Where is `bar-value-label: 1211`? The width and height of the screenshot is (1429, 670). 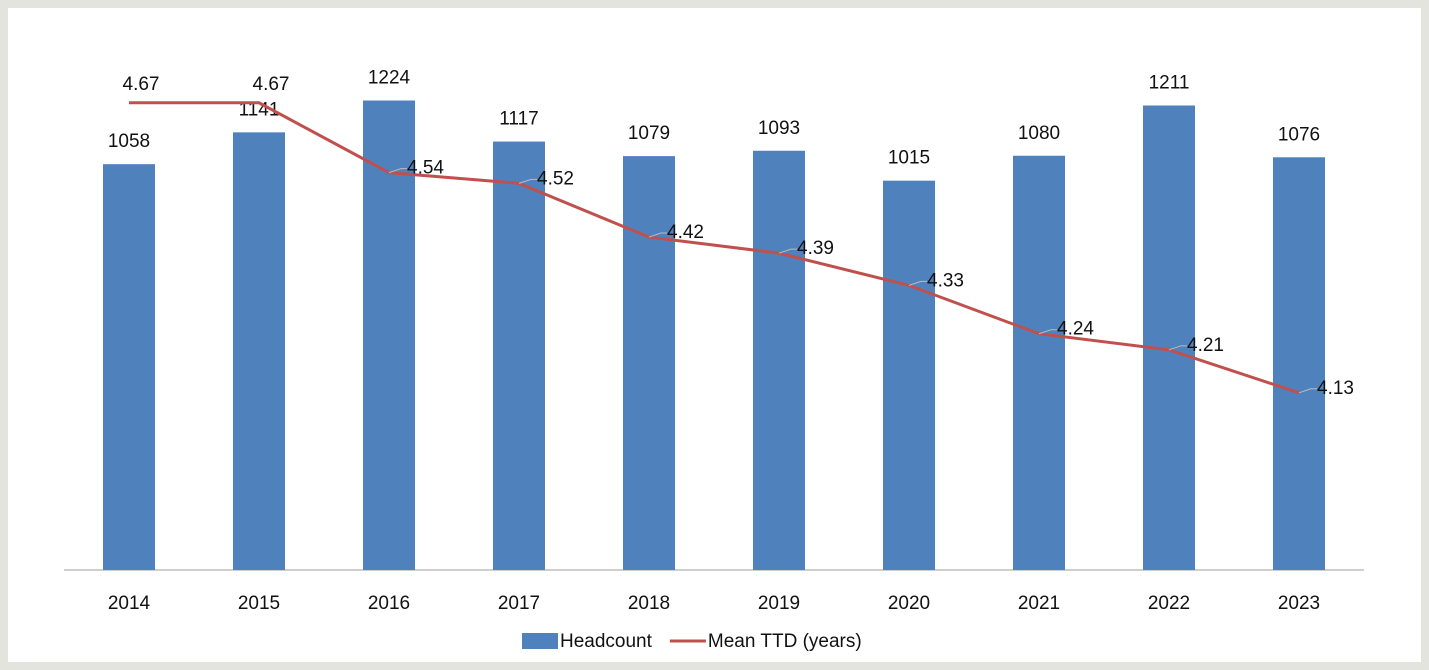 bar-value-label: 1211 is located at coordinates (1169, 83).